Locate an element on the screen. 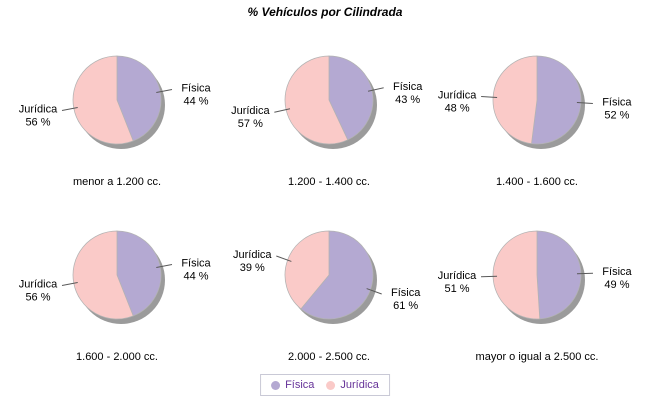 This screenshot has height=400, width=650. slice-label-fisica: Física 61 % is located at coordinates (406, 299).